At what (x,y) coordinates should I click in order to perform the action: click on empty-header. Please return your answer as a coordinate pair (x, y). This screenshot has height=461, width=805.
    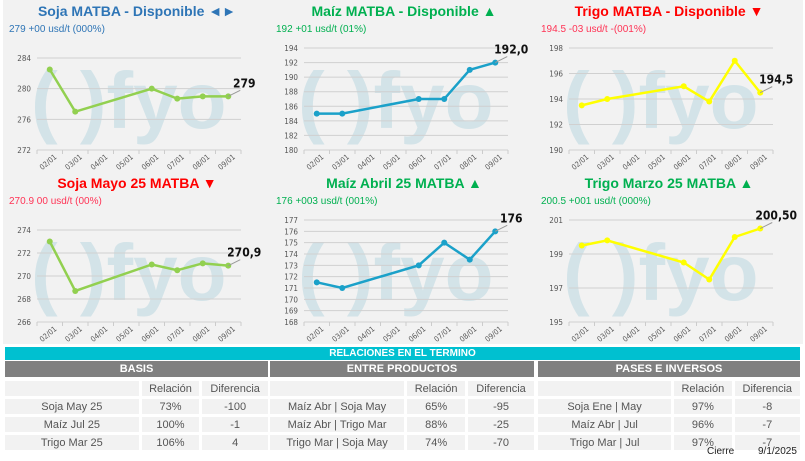
    Looking at the image, I should click on (337, 388).